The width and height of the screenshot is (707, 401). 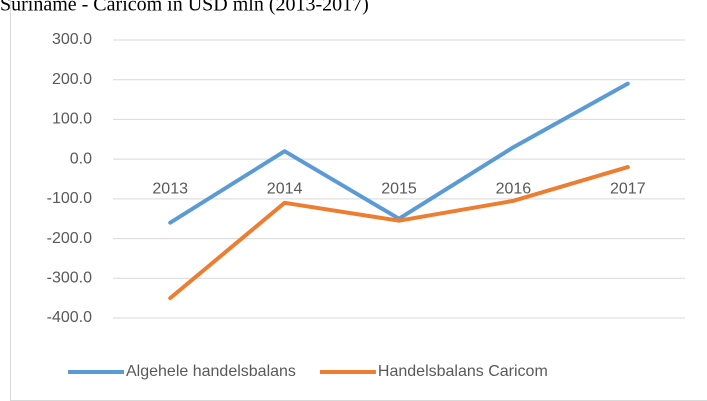 What do you see at coordinates (69, 198) in the screenshot?
I see `y-tick-label: -100.0` at bounding box center [69, 198].